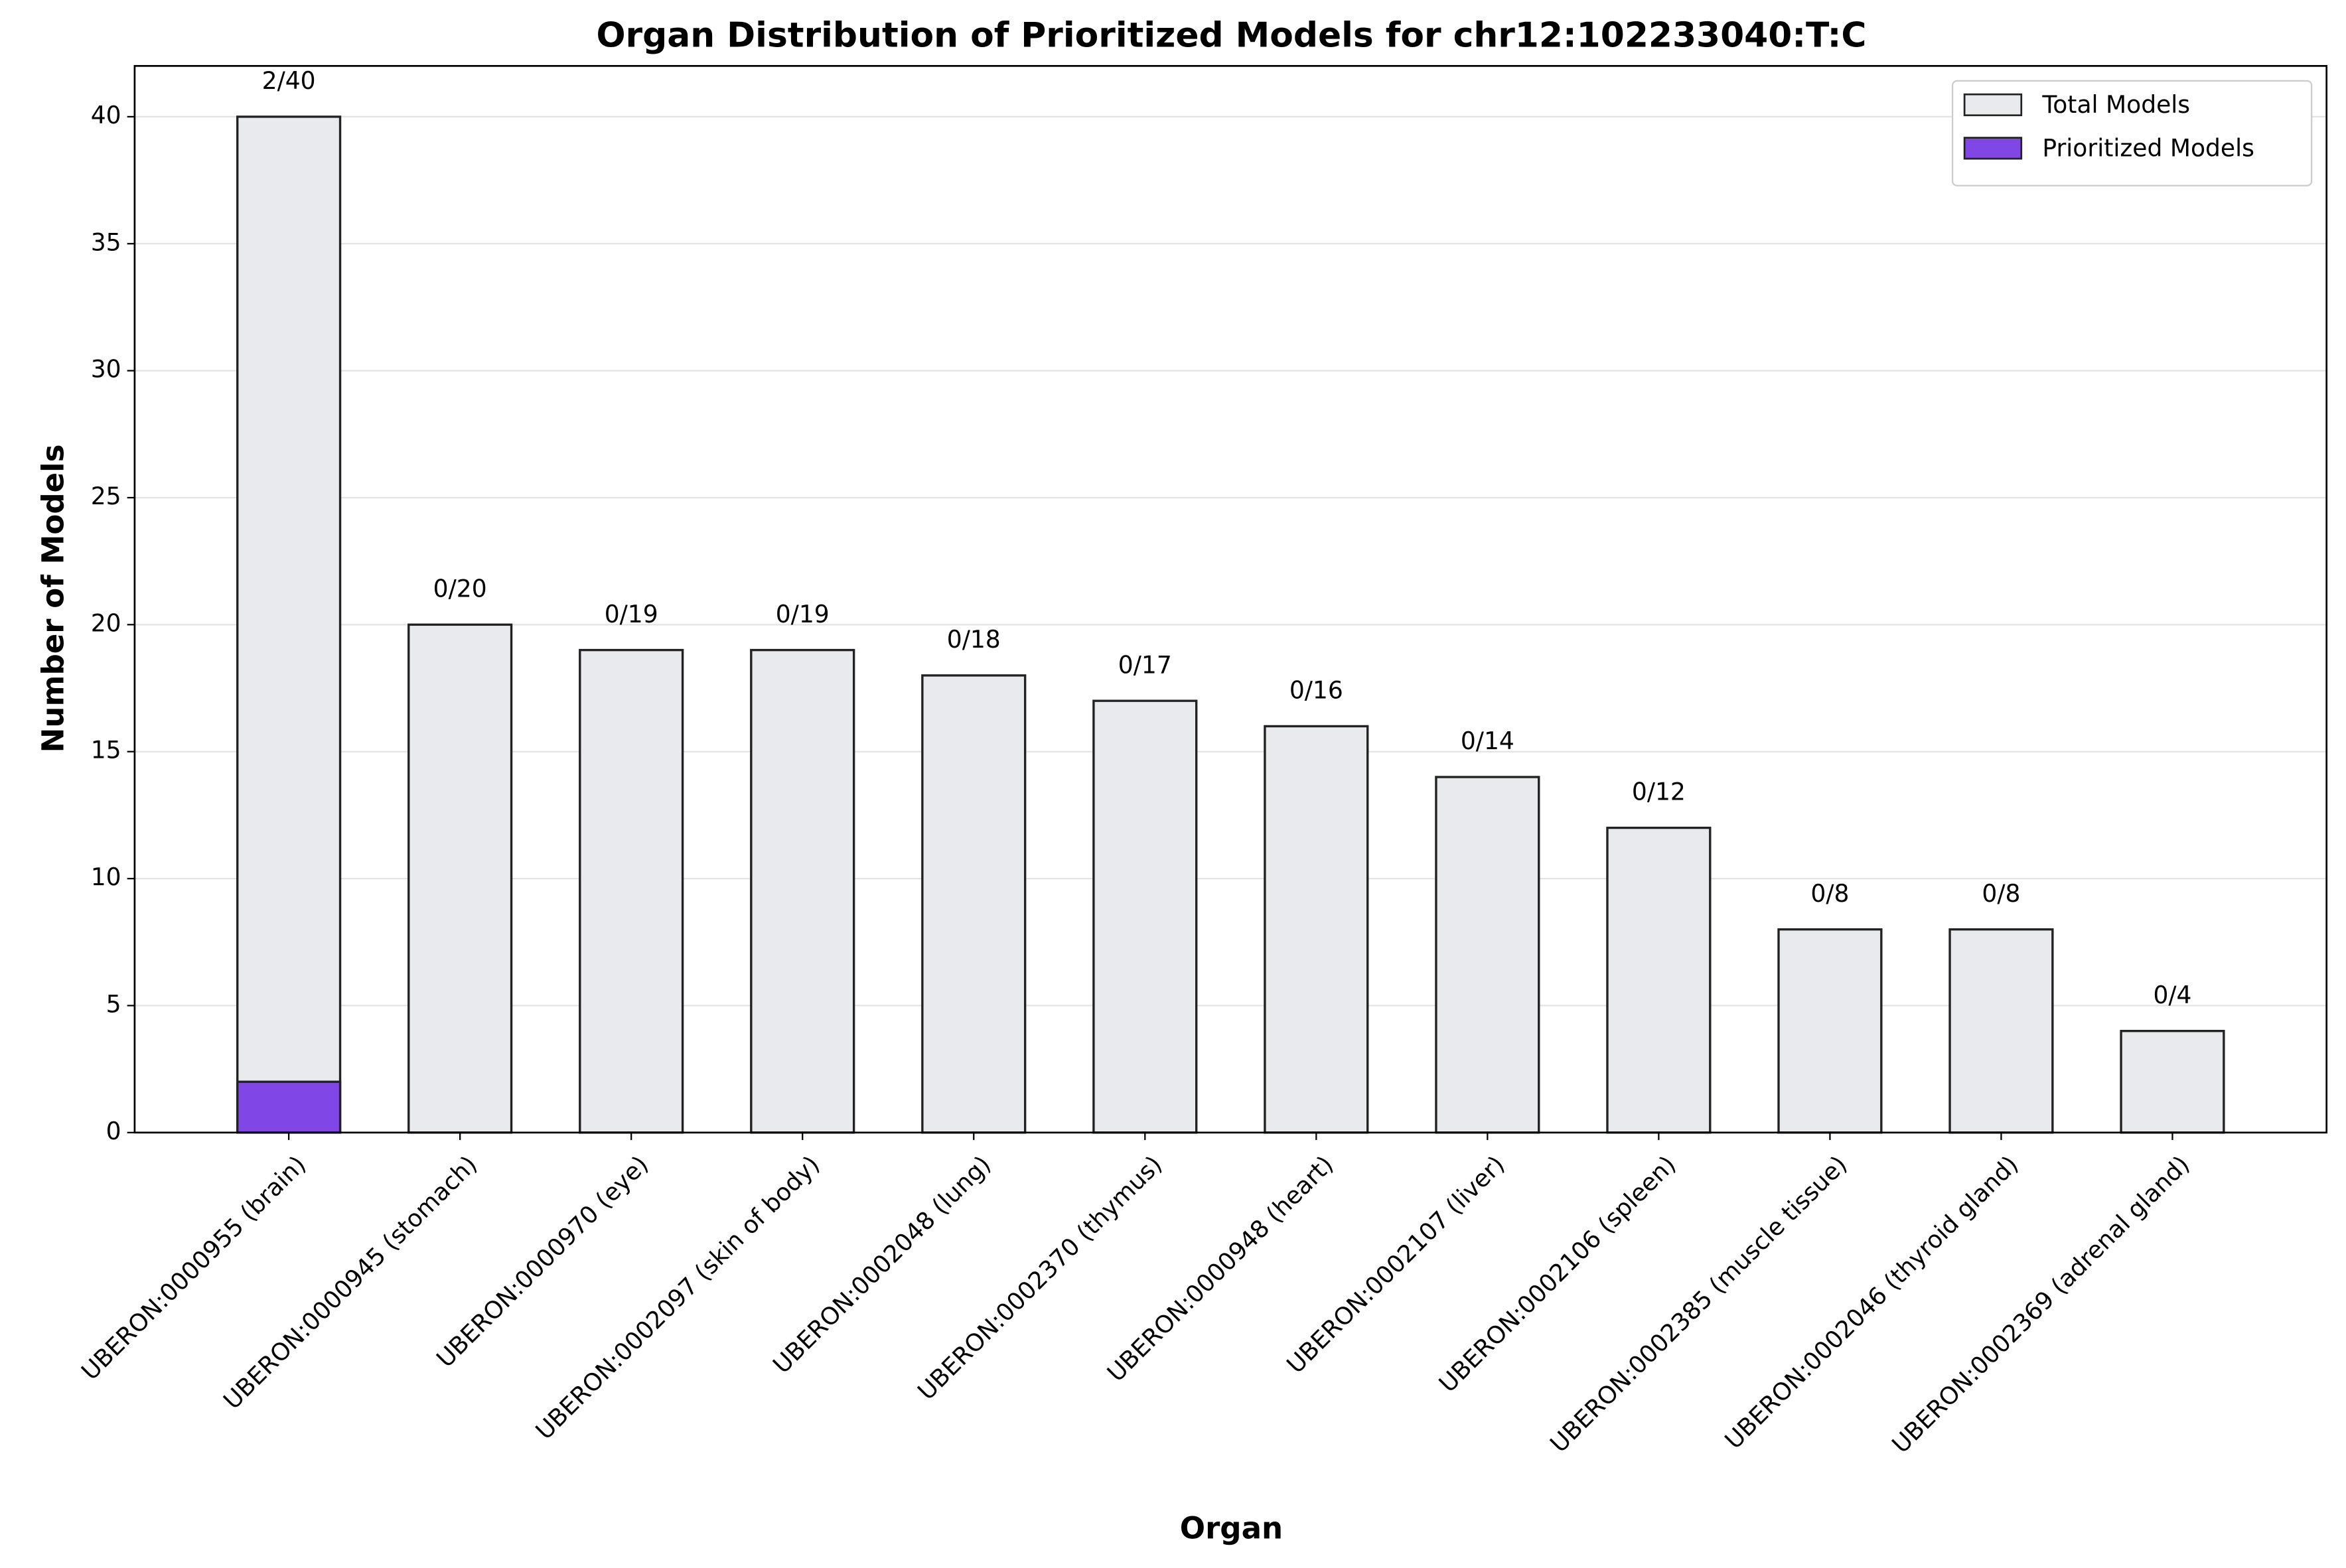  Describe the element at coordinates (1231, 1527) in the screenshot. I see `x-axis-label: Organ` at that location.